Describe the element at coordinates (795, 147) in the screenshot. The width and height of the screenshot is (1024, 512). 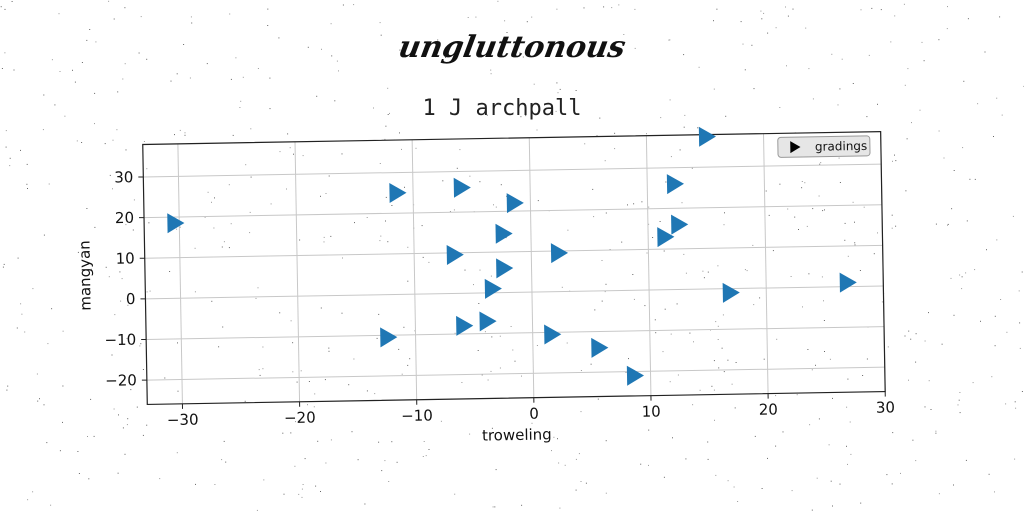
I see `legend-marker-icon` at that location.